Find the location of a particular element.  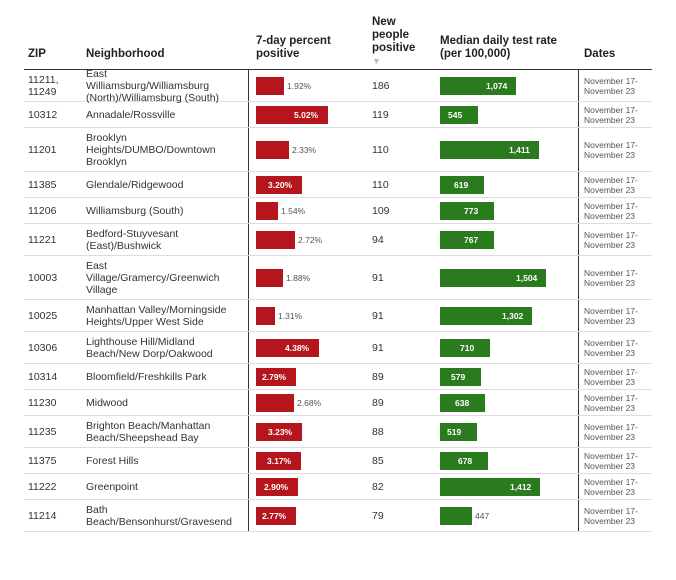

sort-down-icon: ▼ is located at coordinates (376, 61).